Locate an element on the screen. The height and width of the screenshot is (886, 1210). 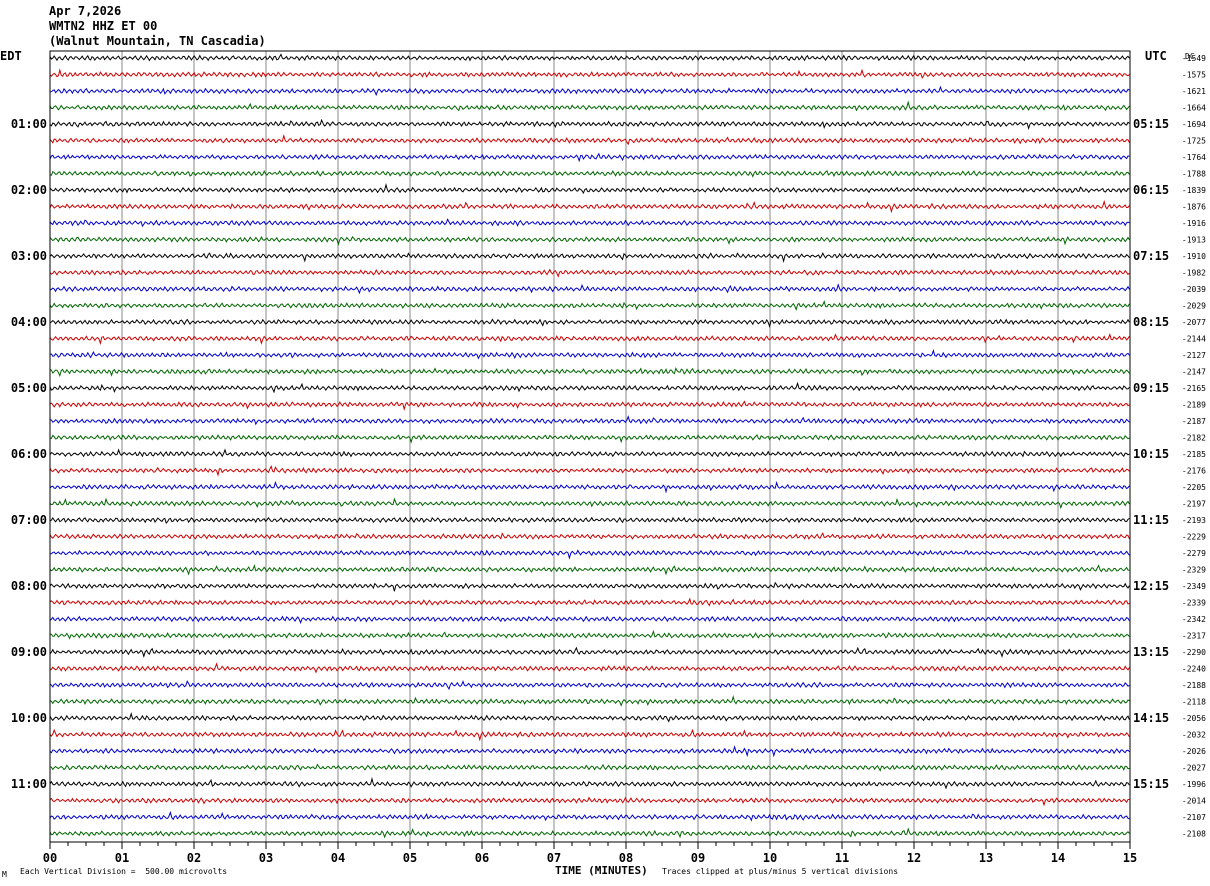
dc-offset-label: -1982 is located at coordinates (1194, 273).